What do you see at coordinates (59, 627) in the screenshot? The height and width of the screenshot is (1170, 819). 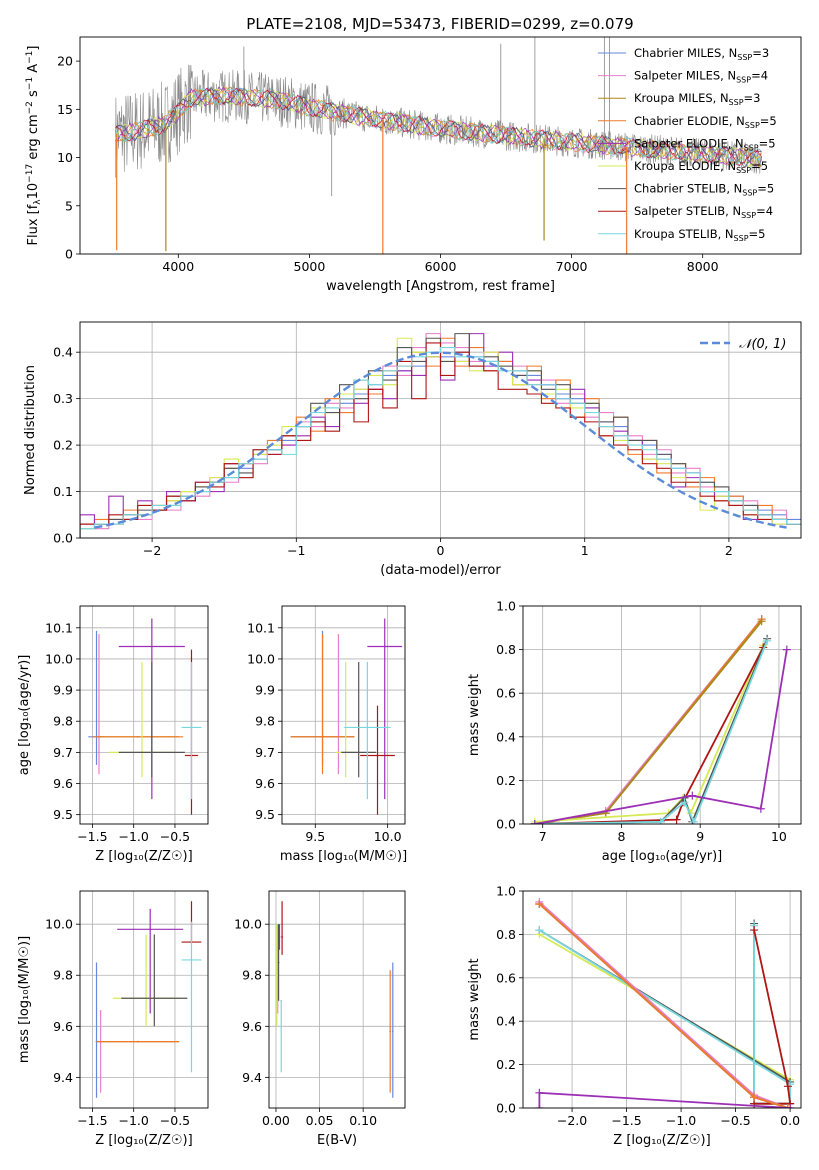 I see `y-tick-label: 10.1` at bounding box center [59, 627].